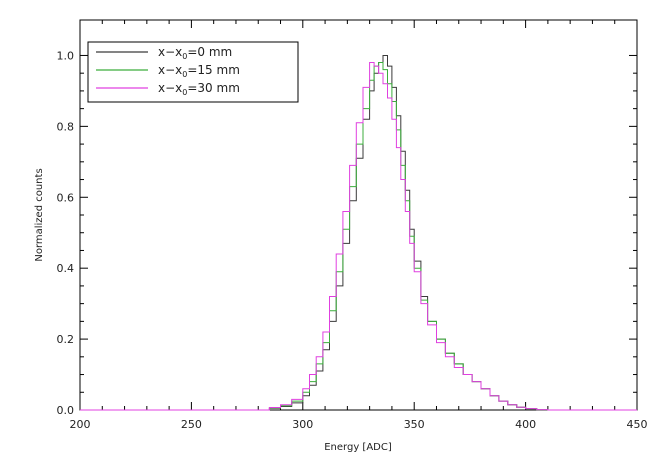 This screenshot has height=463, width=654. I want to click on y-tick-label: 0.2, so click(66, 339).